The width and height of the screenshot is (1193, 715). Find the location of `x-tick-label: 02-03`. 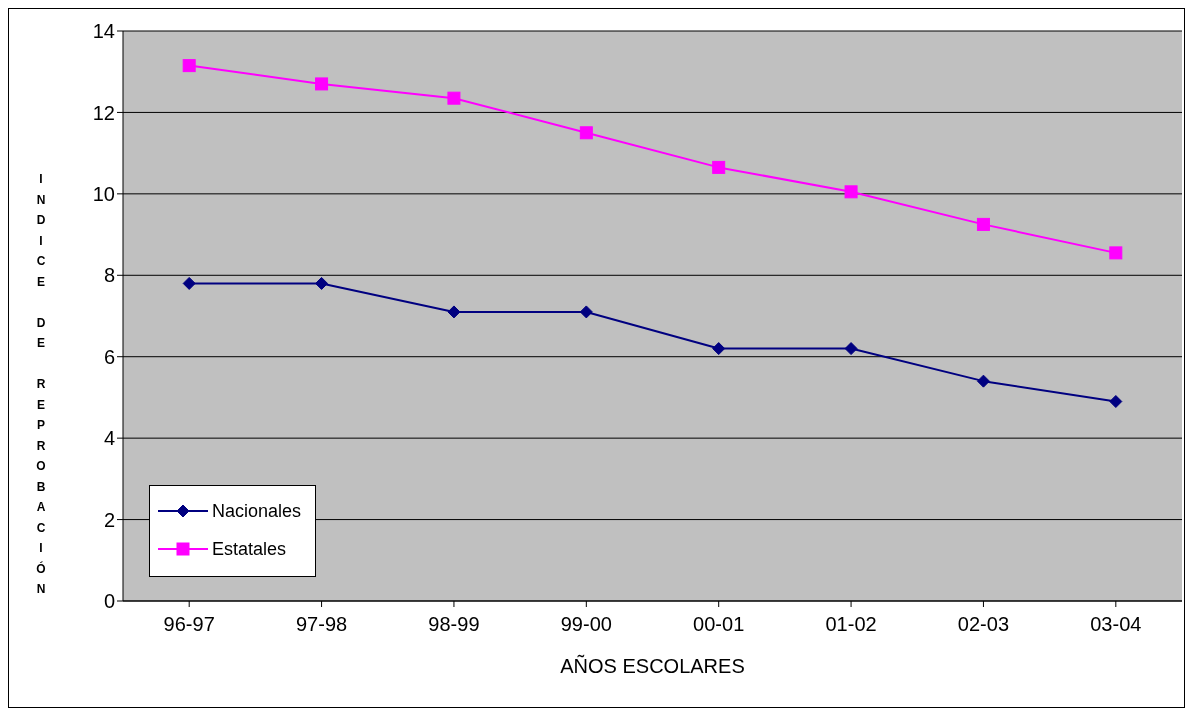

x-tick-label: 02-03 is located at coordinates (983, 624).